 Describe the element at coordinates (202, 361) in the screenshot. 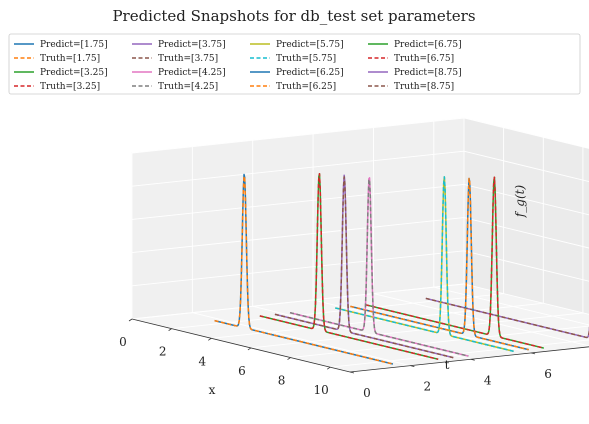

I see `x-tick-label: 4` at that location.